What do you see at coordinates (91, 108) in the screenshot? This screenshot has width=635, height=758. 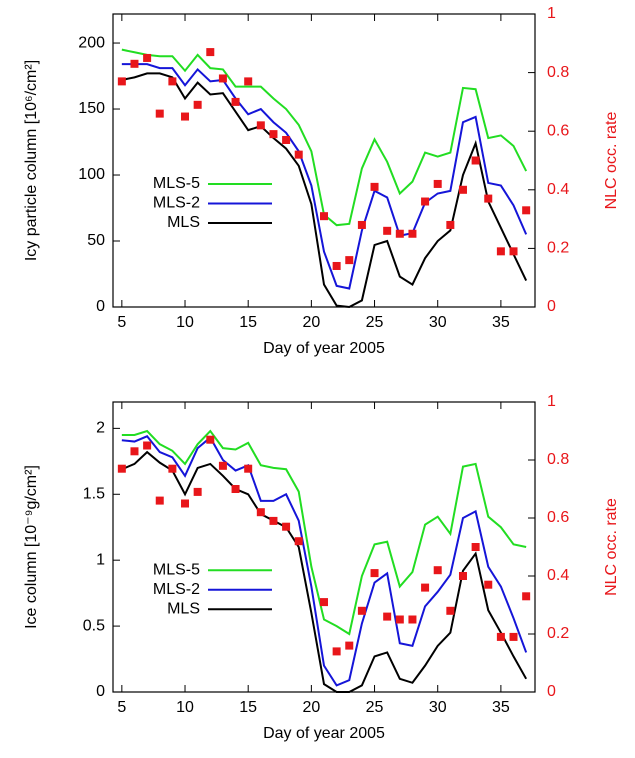 I see `y-tick-label: 150` at bounding box center [91, 108].